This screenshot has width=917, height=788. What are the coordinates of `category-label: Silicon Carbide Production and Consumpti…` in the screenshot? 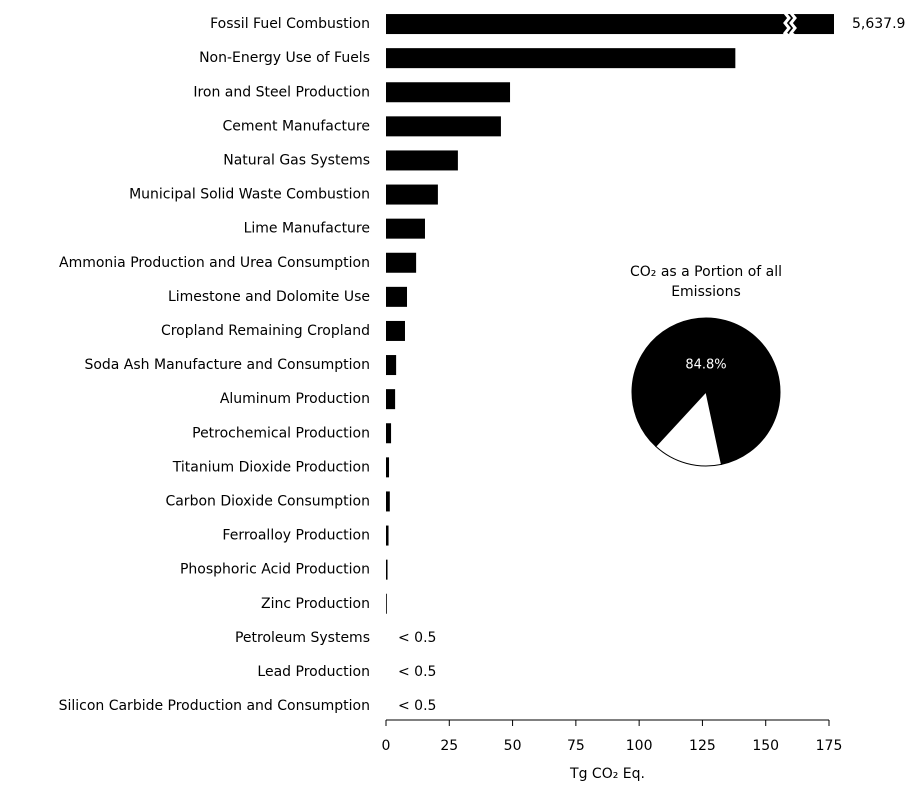 It's located at (214, 706).